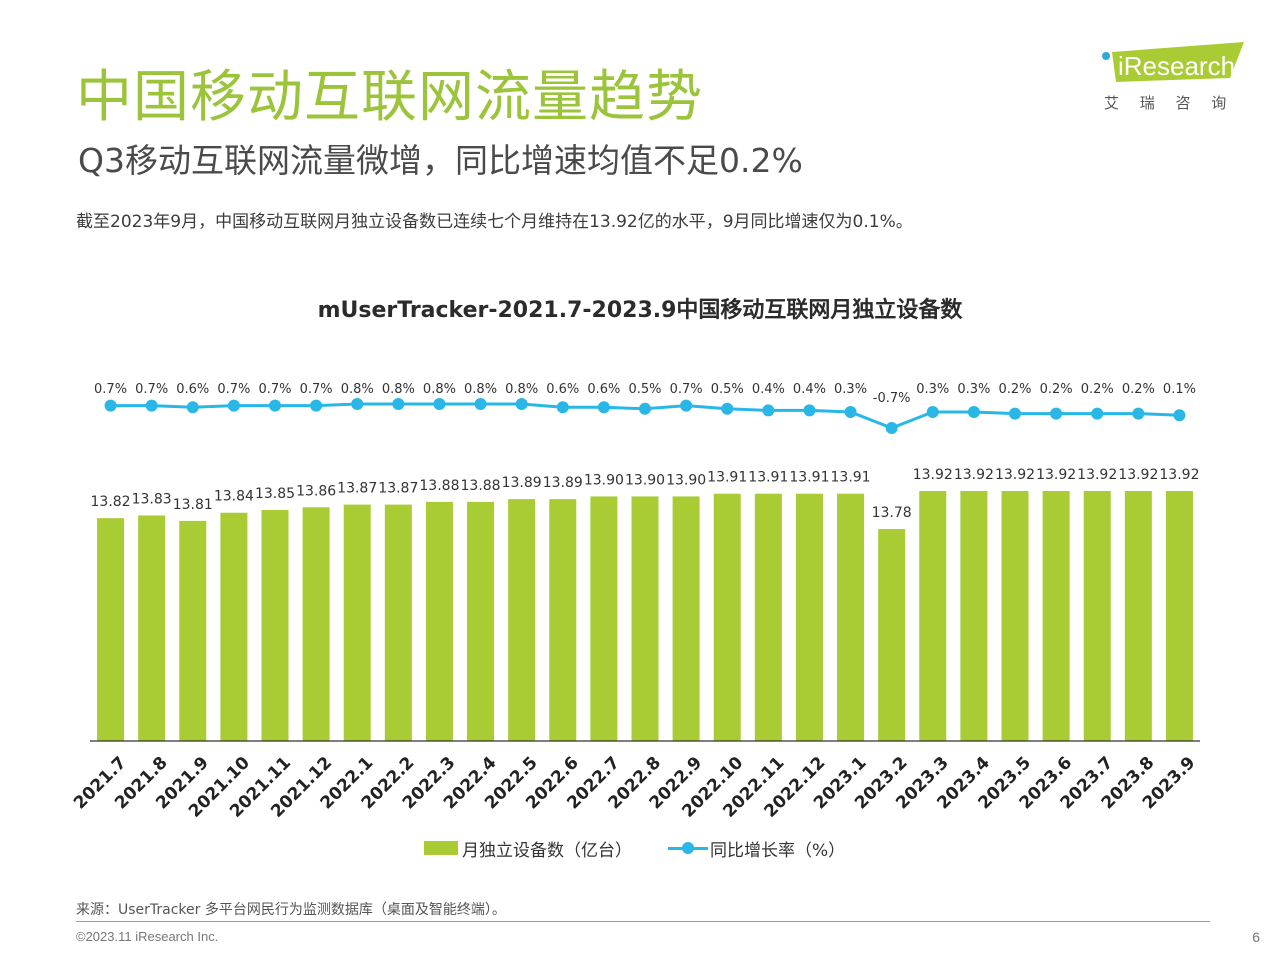 The image size is (1280, 960). Describe the element at coordinates (604, 618) in the screenshot. I see `bar-2022.7` at that location.